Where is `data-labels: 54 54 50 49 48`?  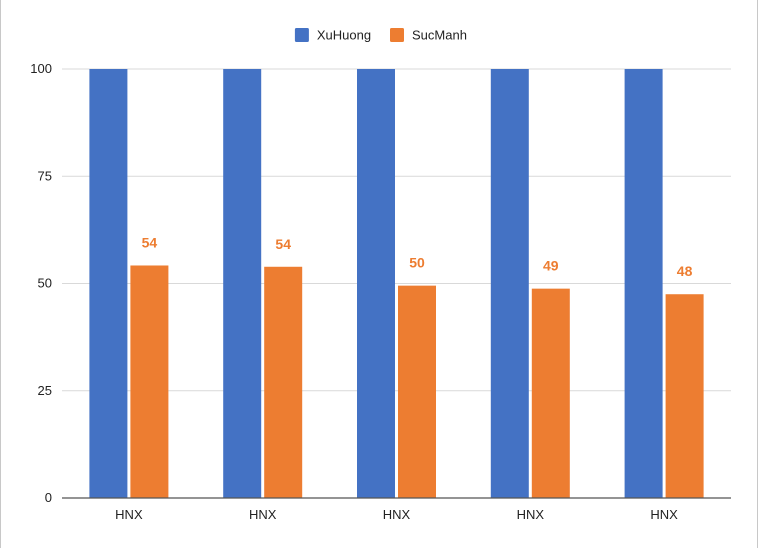 data-labels: 54 54 50 49 48 is located at coordinates (417, 256).